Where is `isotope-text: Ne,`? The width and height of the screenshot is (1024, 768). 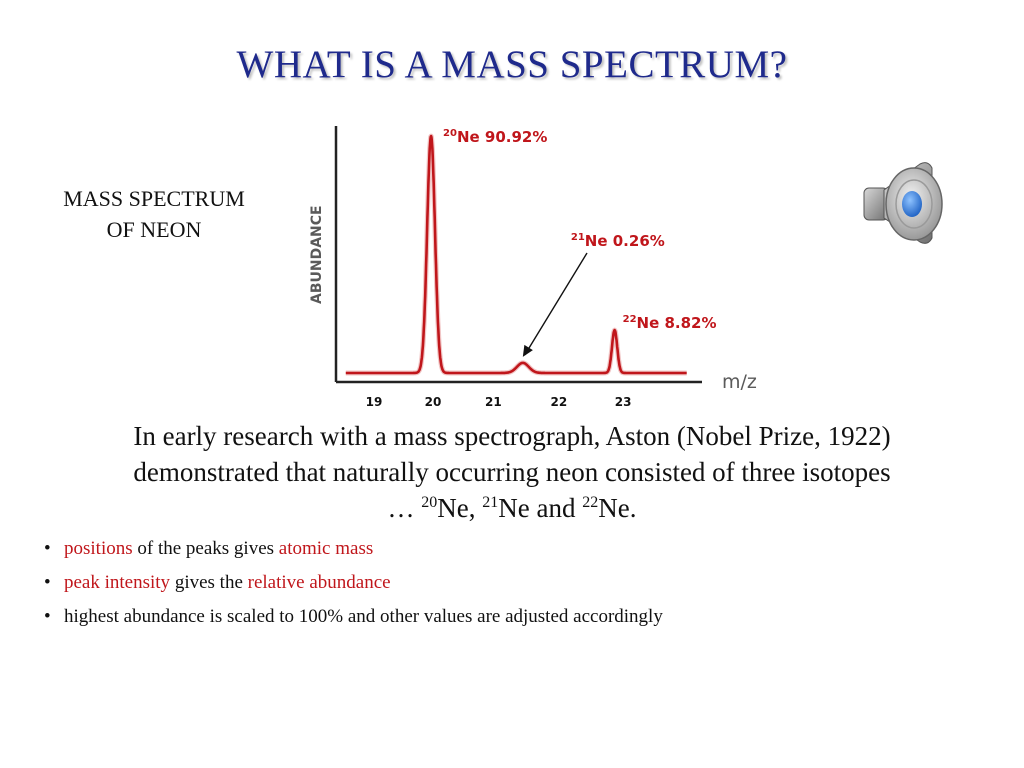 isotope-text: Ne, is located at coordinates (460, 508).